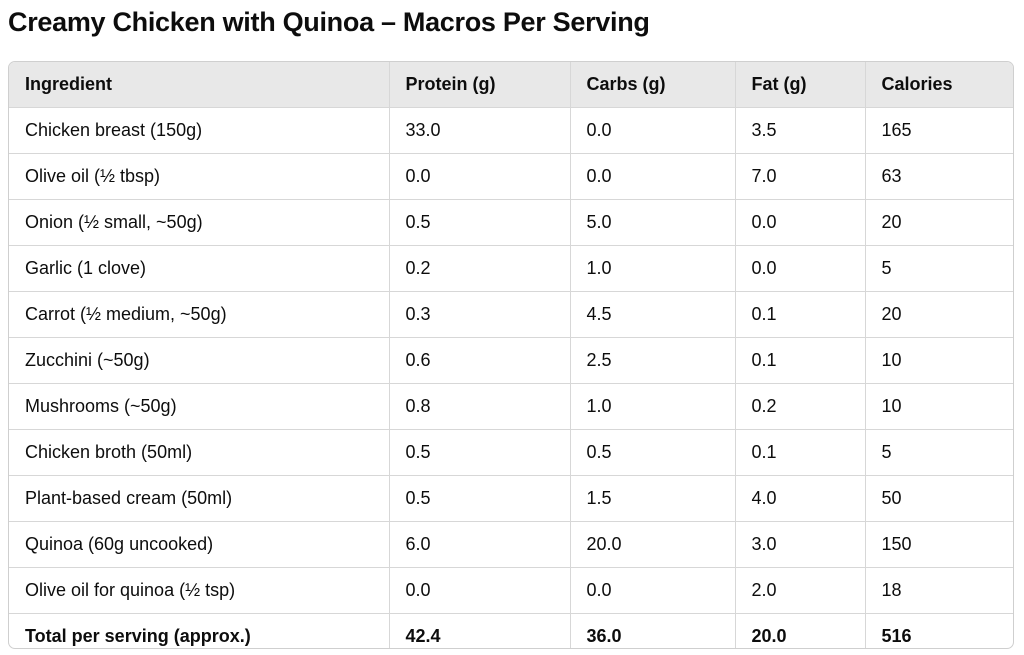 This screenshot has width=1024, height=655. I want to click on cell-carbs: 4.5, so click(653, 314).